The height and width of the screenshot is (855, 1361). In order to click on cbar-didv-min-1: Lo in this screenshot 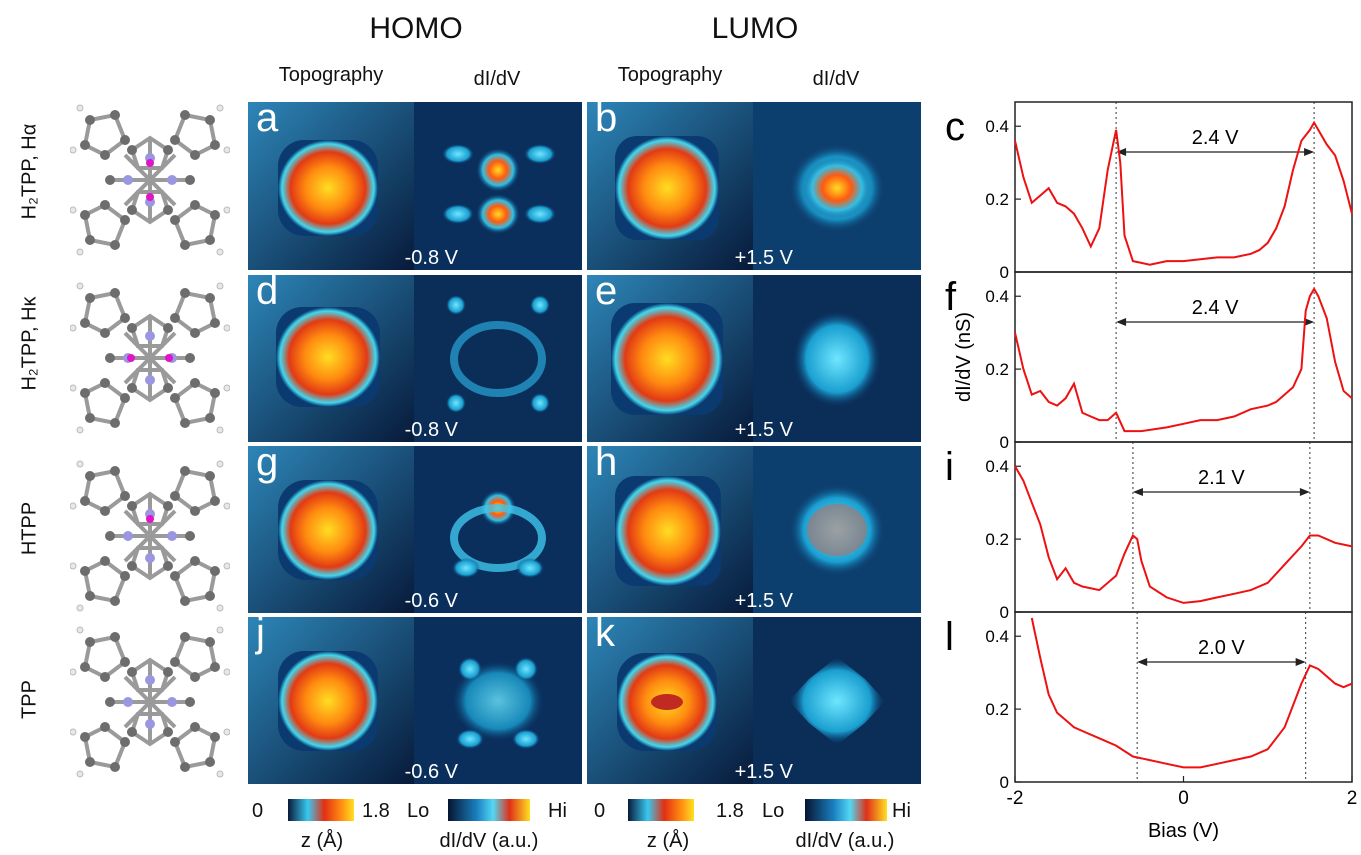, I will do `click(418, 811)`.